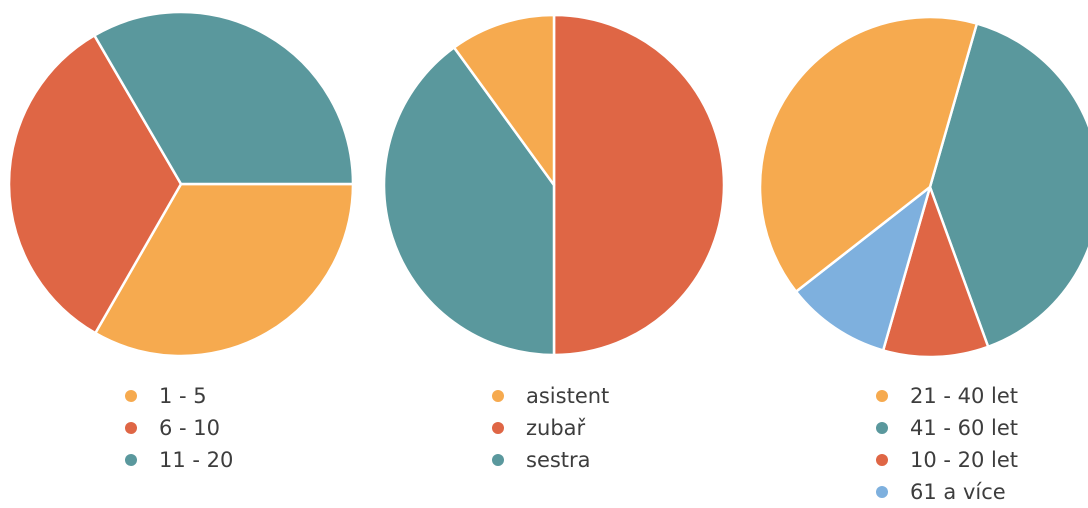 The height and width of the screenshot is (508, 1088). Describe the element at coordinates (964, 460) in the screenshot. I see `legend-label: 10 - 20 let` at that location.